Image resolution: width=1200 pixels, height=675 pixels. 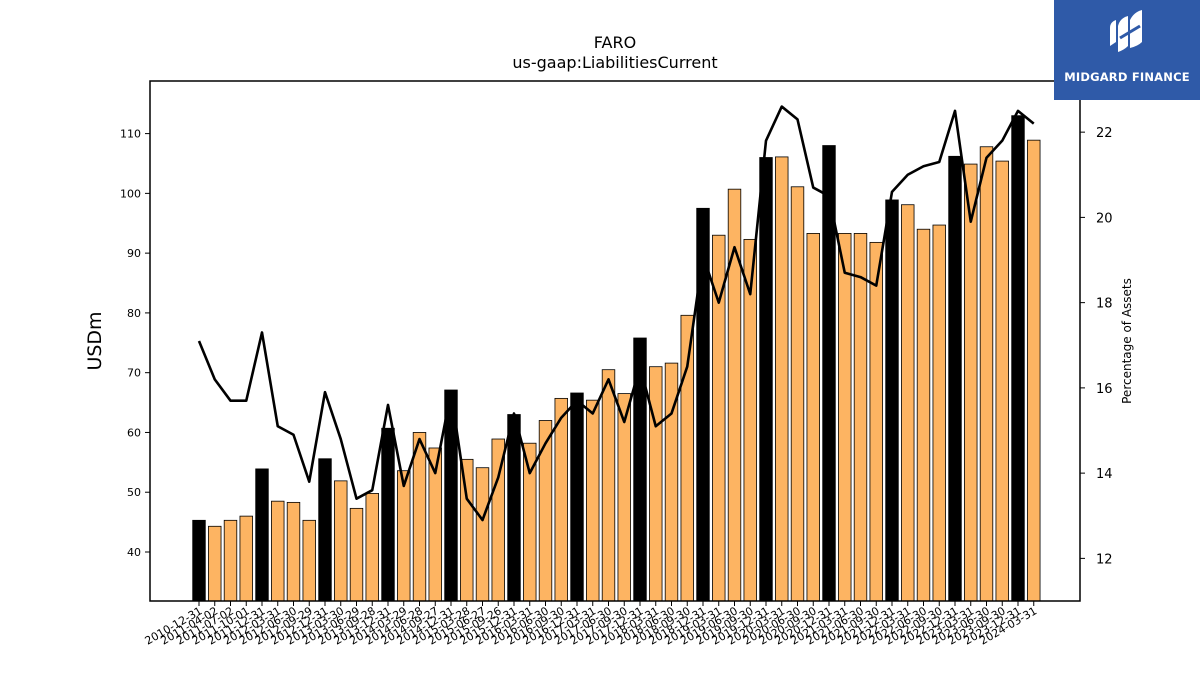 I want to click on y2-tick-label: 22, so click(x=1104, y=133).